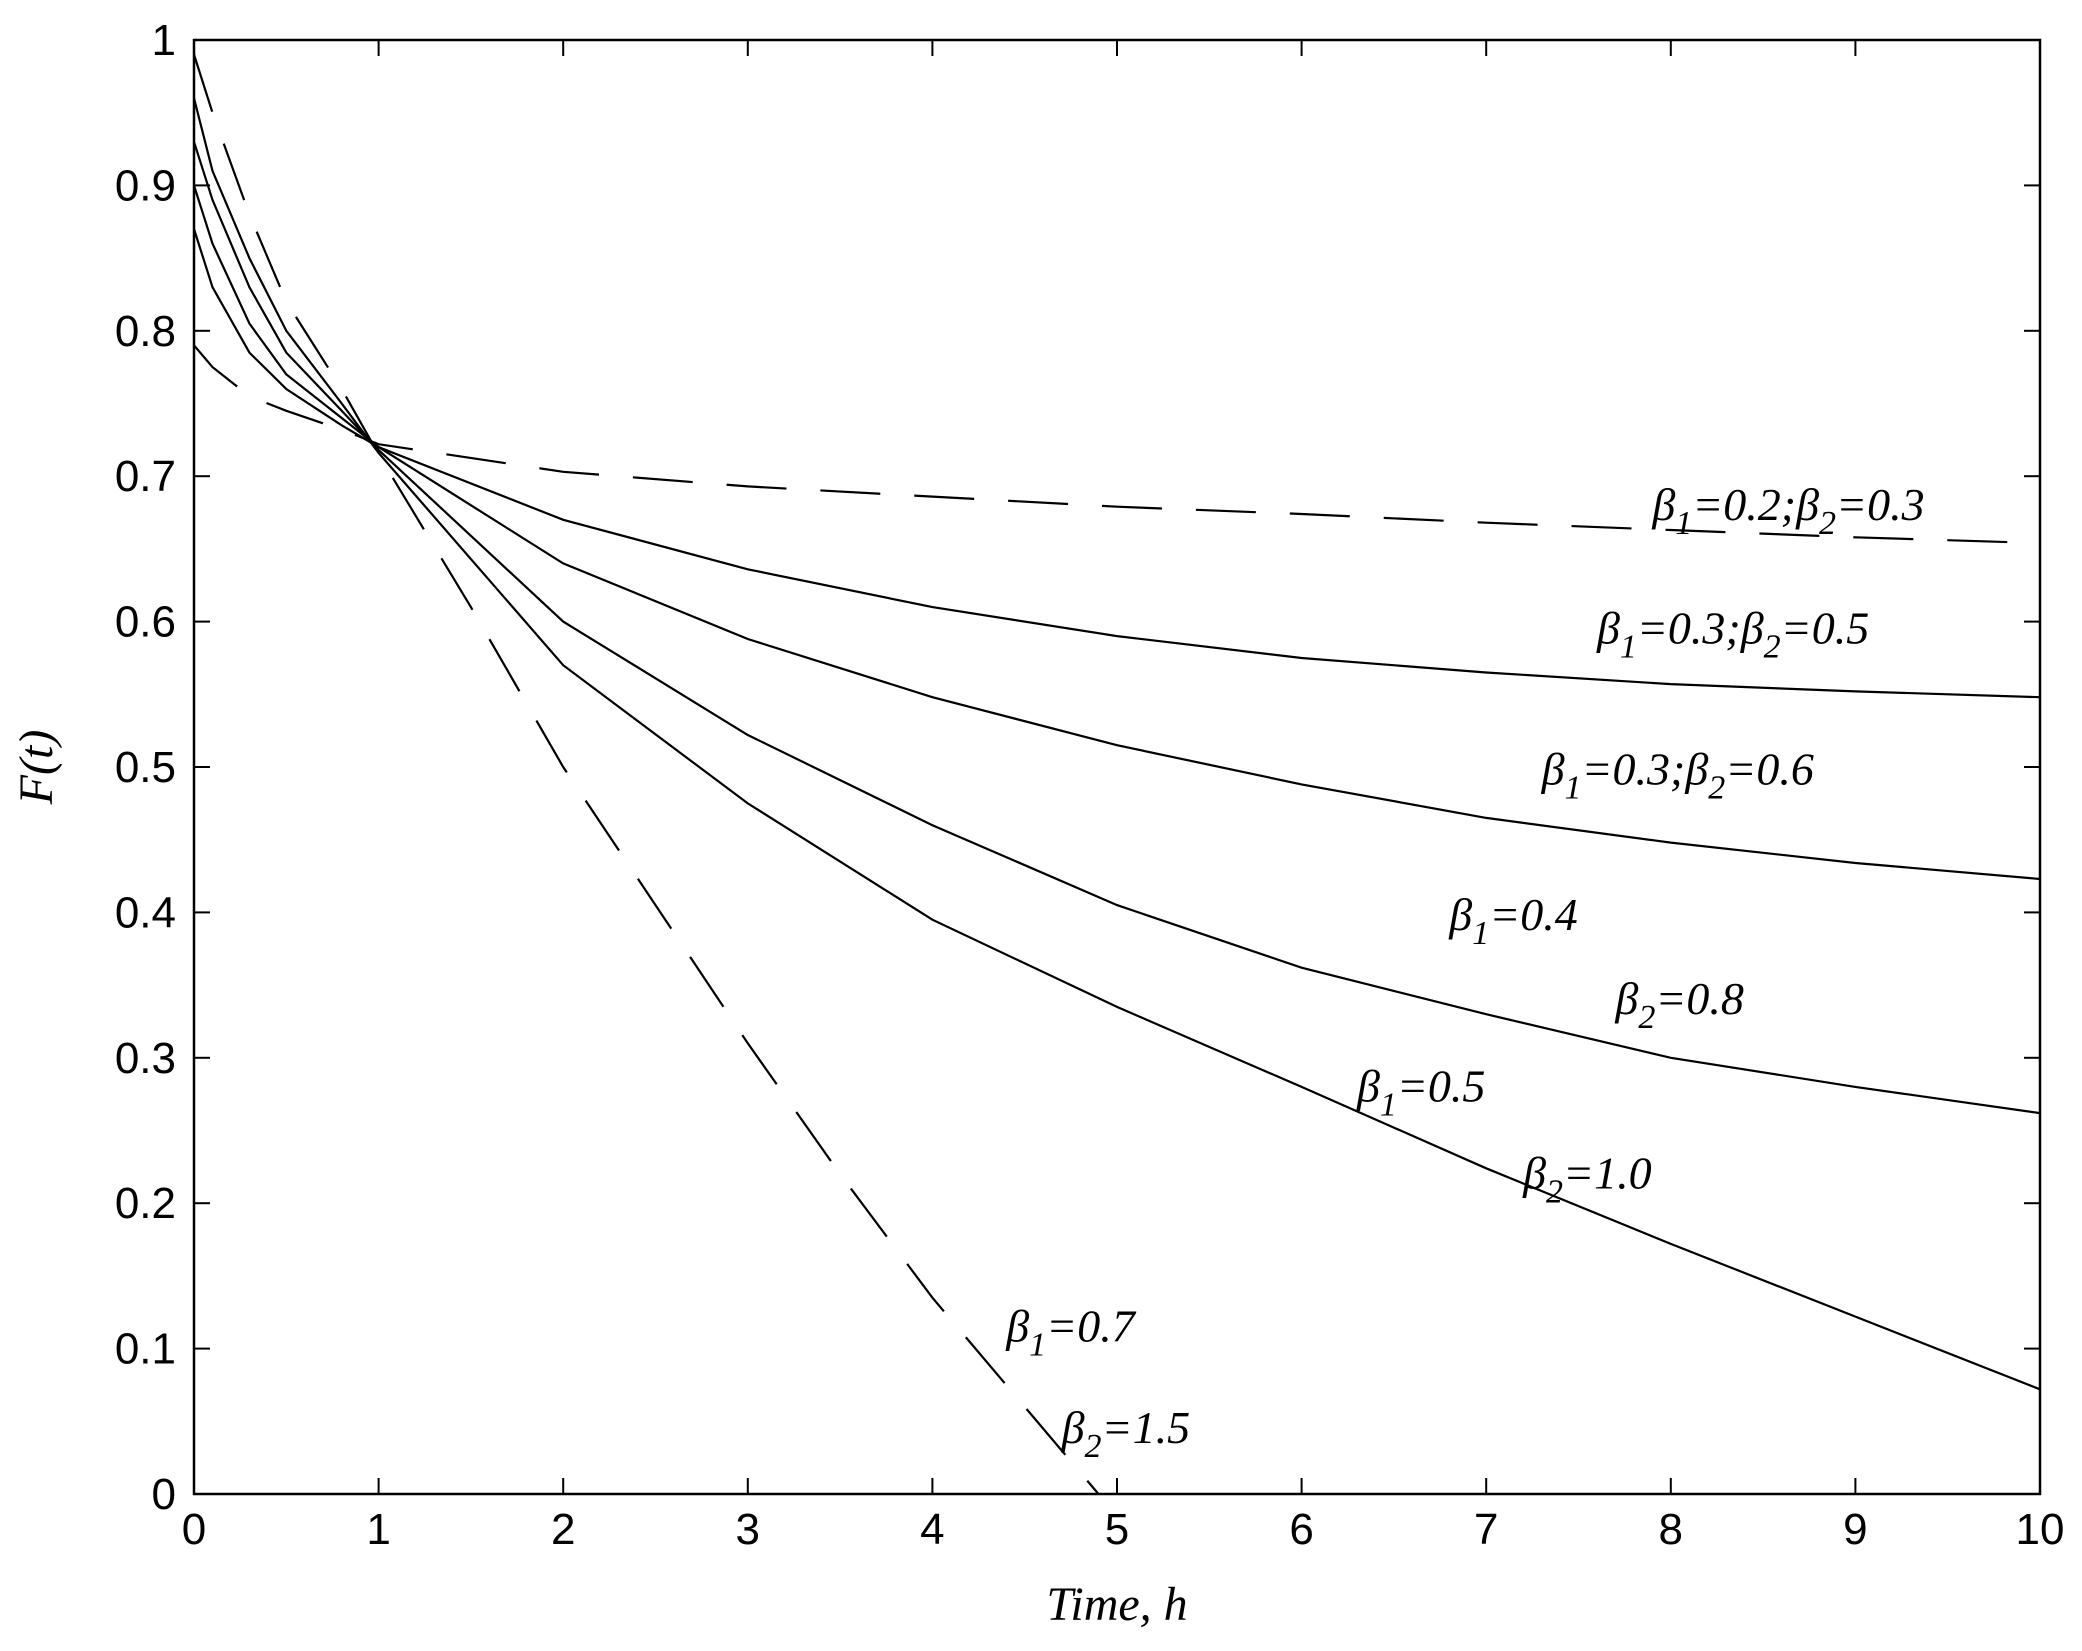 This screenshot has width=2082, height=1651. Describe the element at coordinates (1596, 962) in the screenshot. I see `annotation-4: β1=0.4 β2=0.8` at that location.